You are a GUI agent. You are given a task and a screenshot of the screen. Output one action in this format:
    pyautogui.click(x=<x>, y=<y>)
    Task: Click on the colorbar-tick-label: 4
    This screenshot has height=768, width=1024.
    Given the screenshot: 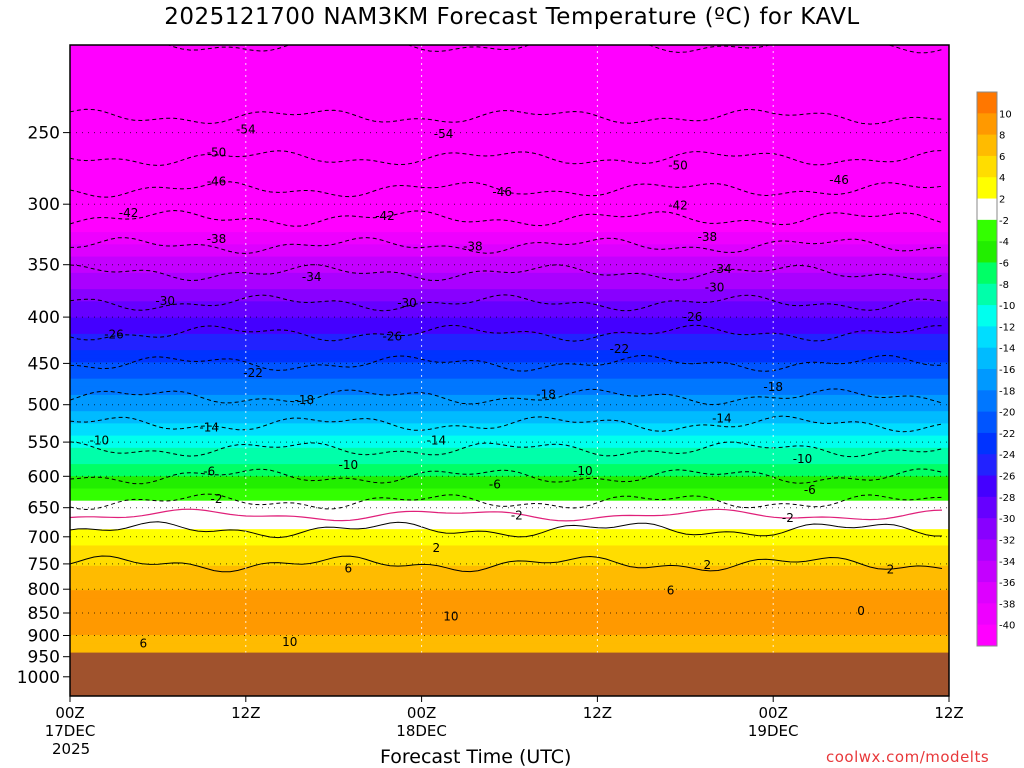 What is the action you would take?
    pyautogui.click(x=1002, y=178)
    